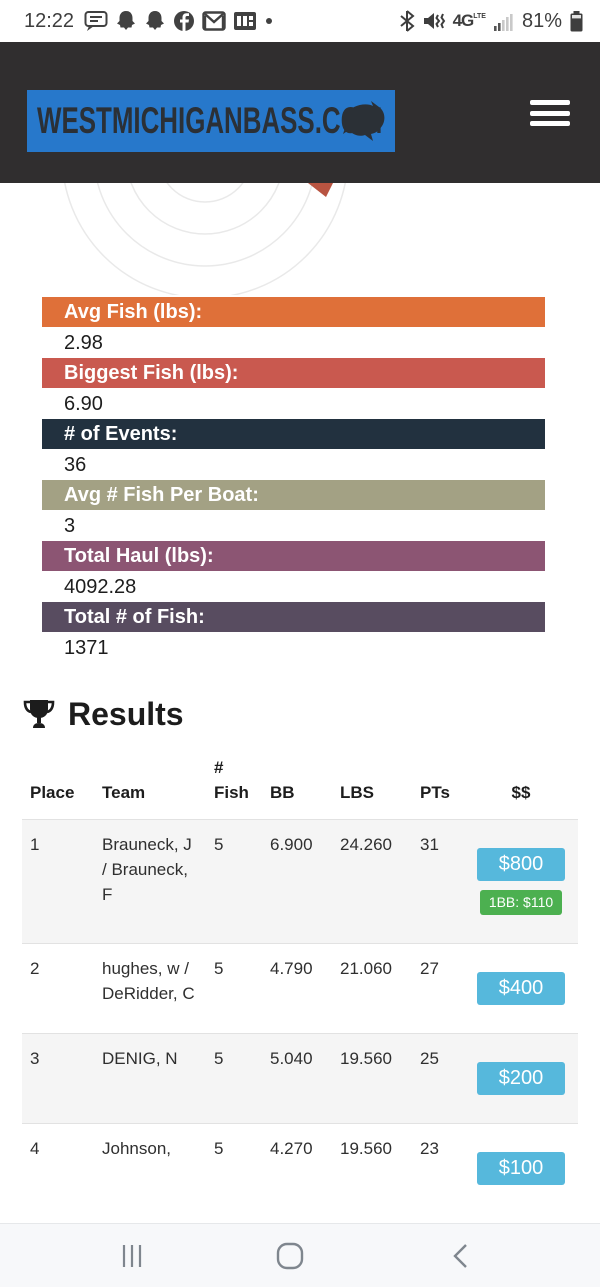 This screenshot has width=600, height=1287. I want to click on cell-place: 2, so click(35, 968).